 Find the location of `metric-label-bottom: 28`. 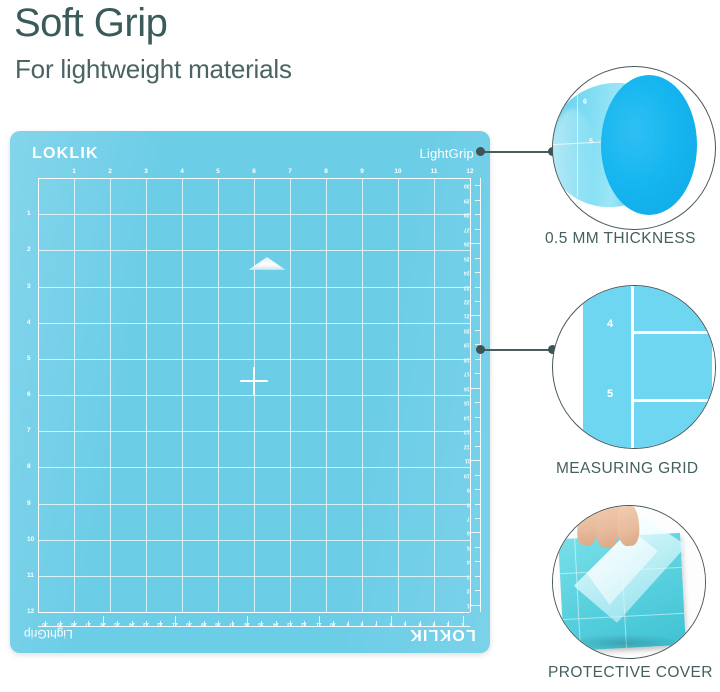

metric-label-bottom: 28 is located at coordinates (74, 624).